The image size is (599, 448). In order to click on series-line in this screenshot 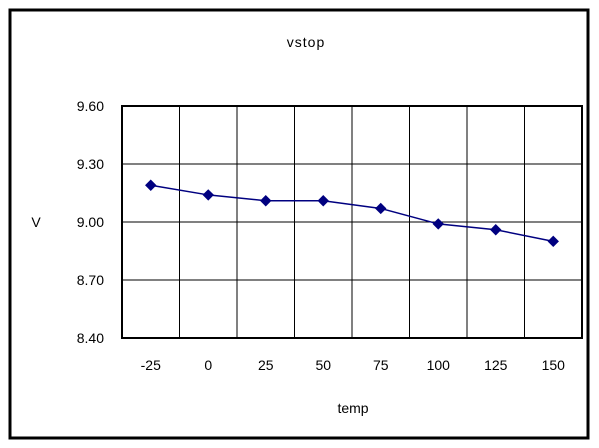, I will do `click(352, 213)`.